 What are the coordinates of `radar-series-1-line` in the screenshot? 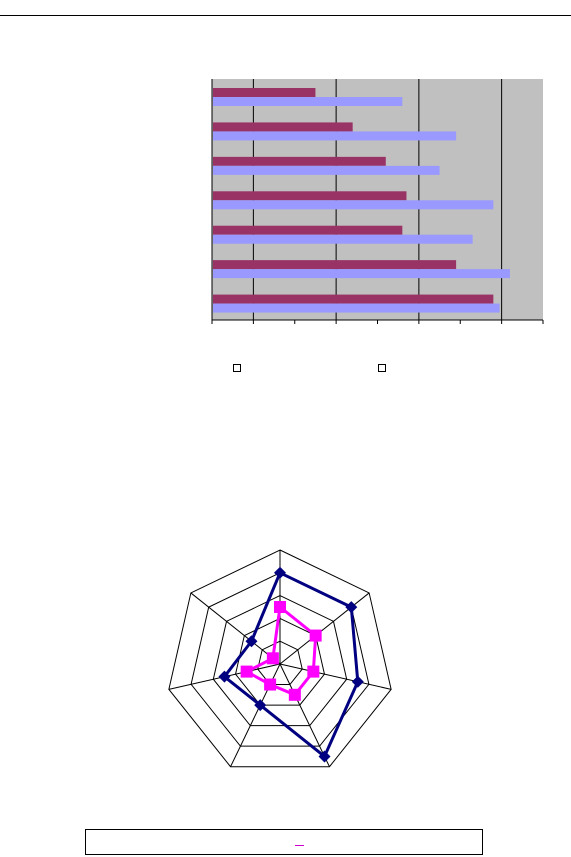 It's located at (291, 664).